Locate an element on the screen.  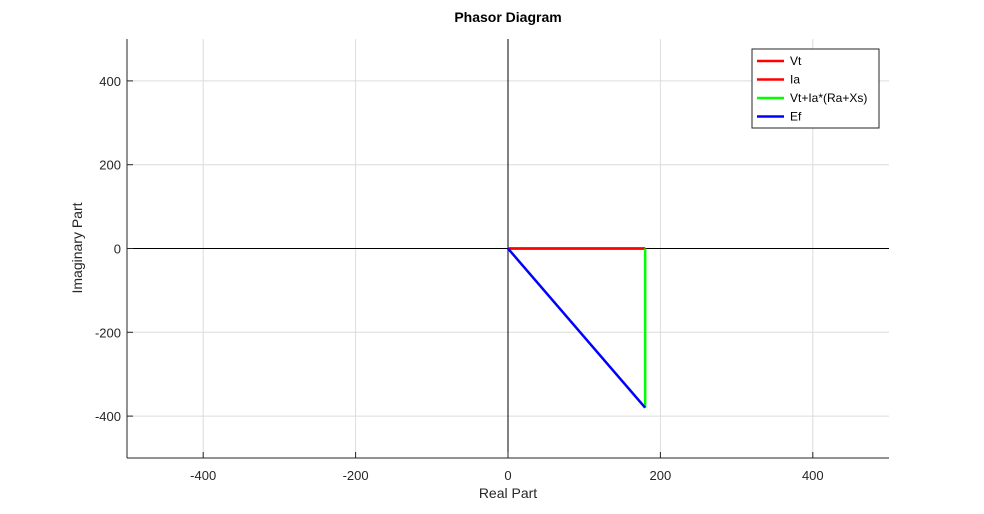
series-layer is located at coordinates (577, 328).